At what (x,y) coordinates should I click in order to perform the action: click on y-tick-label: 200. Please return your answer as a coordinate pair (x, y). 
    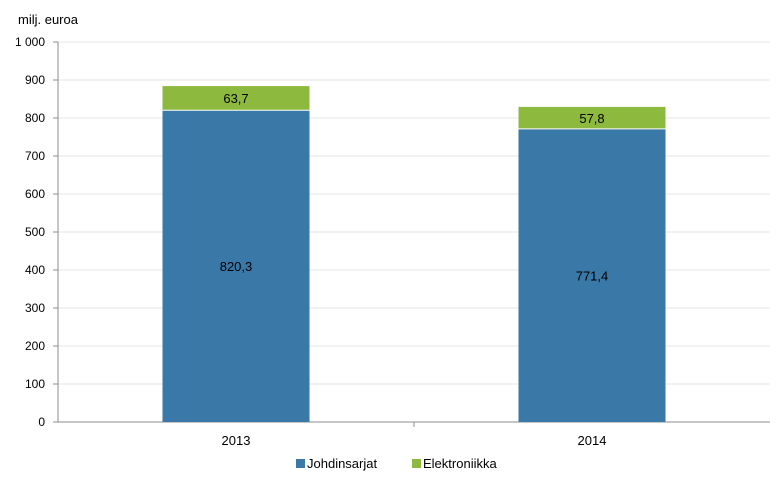
    Looking at the image, I should click on (35, 346).